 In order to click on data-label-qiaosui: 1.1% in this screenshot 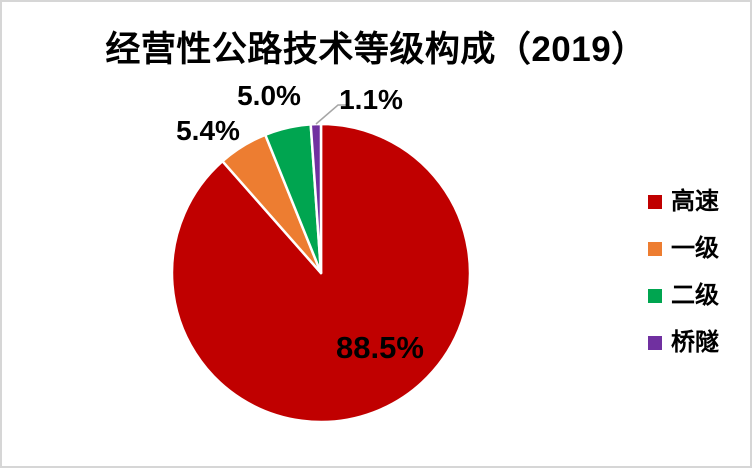, I will do `click(371, 99)`.